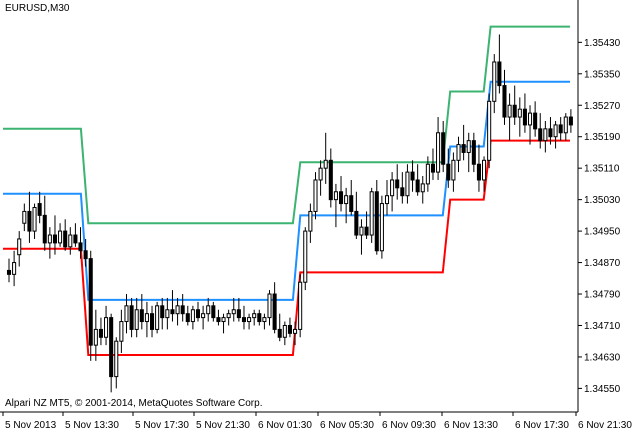 Image resolution: width=632 pixels, height=433 pixels. Describe the element at coordinates (471, 425) in the screenshot. I see `time-tick-label: 6 Nov 13:30` at that location.